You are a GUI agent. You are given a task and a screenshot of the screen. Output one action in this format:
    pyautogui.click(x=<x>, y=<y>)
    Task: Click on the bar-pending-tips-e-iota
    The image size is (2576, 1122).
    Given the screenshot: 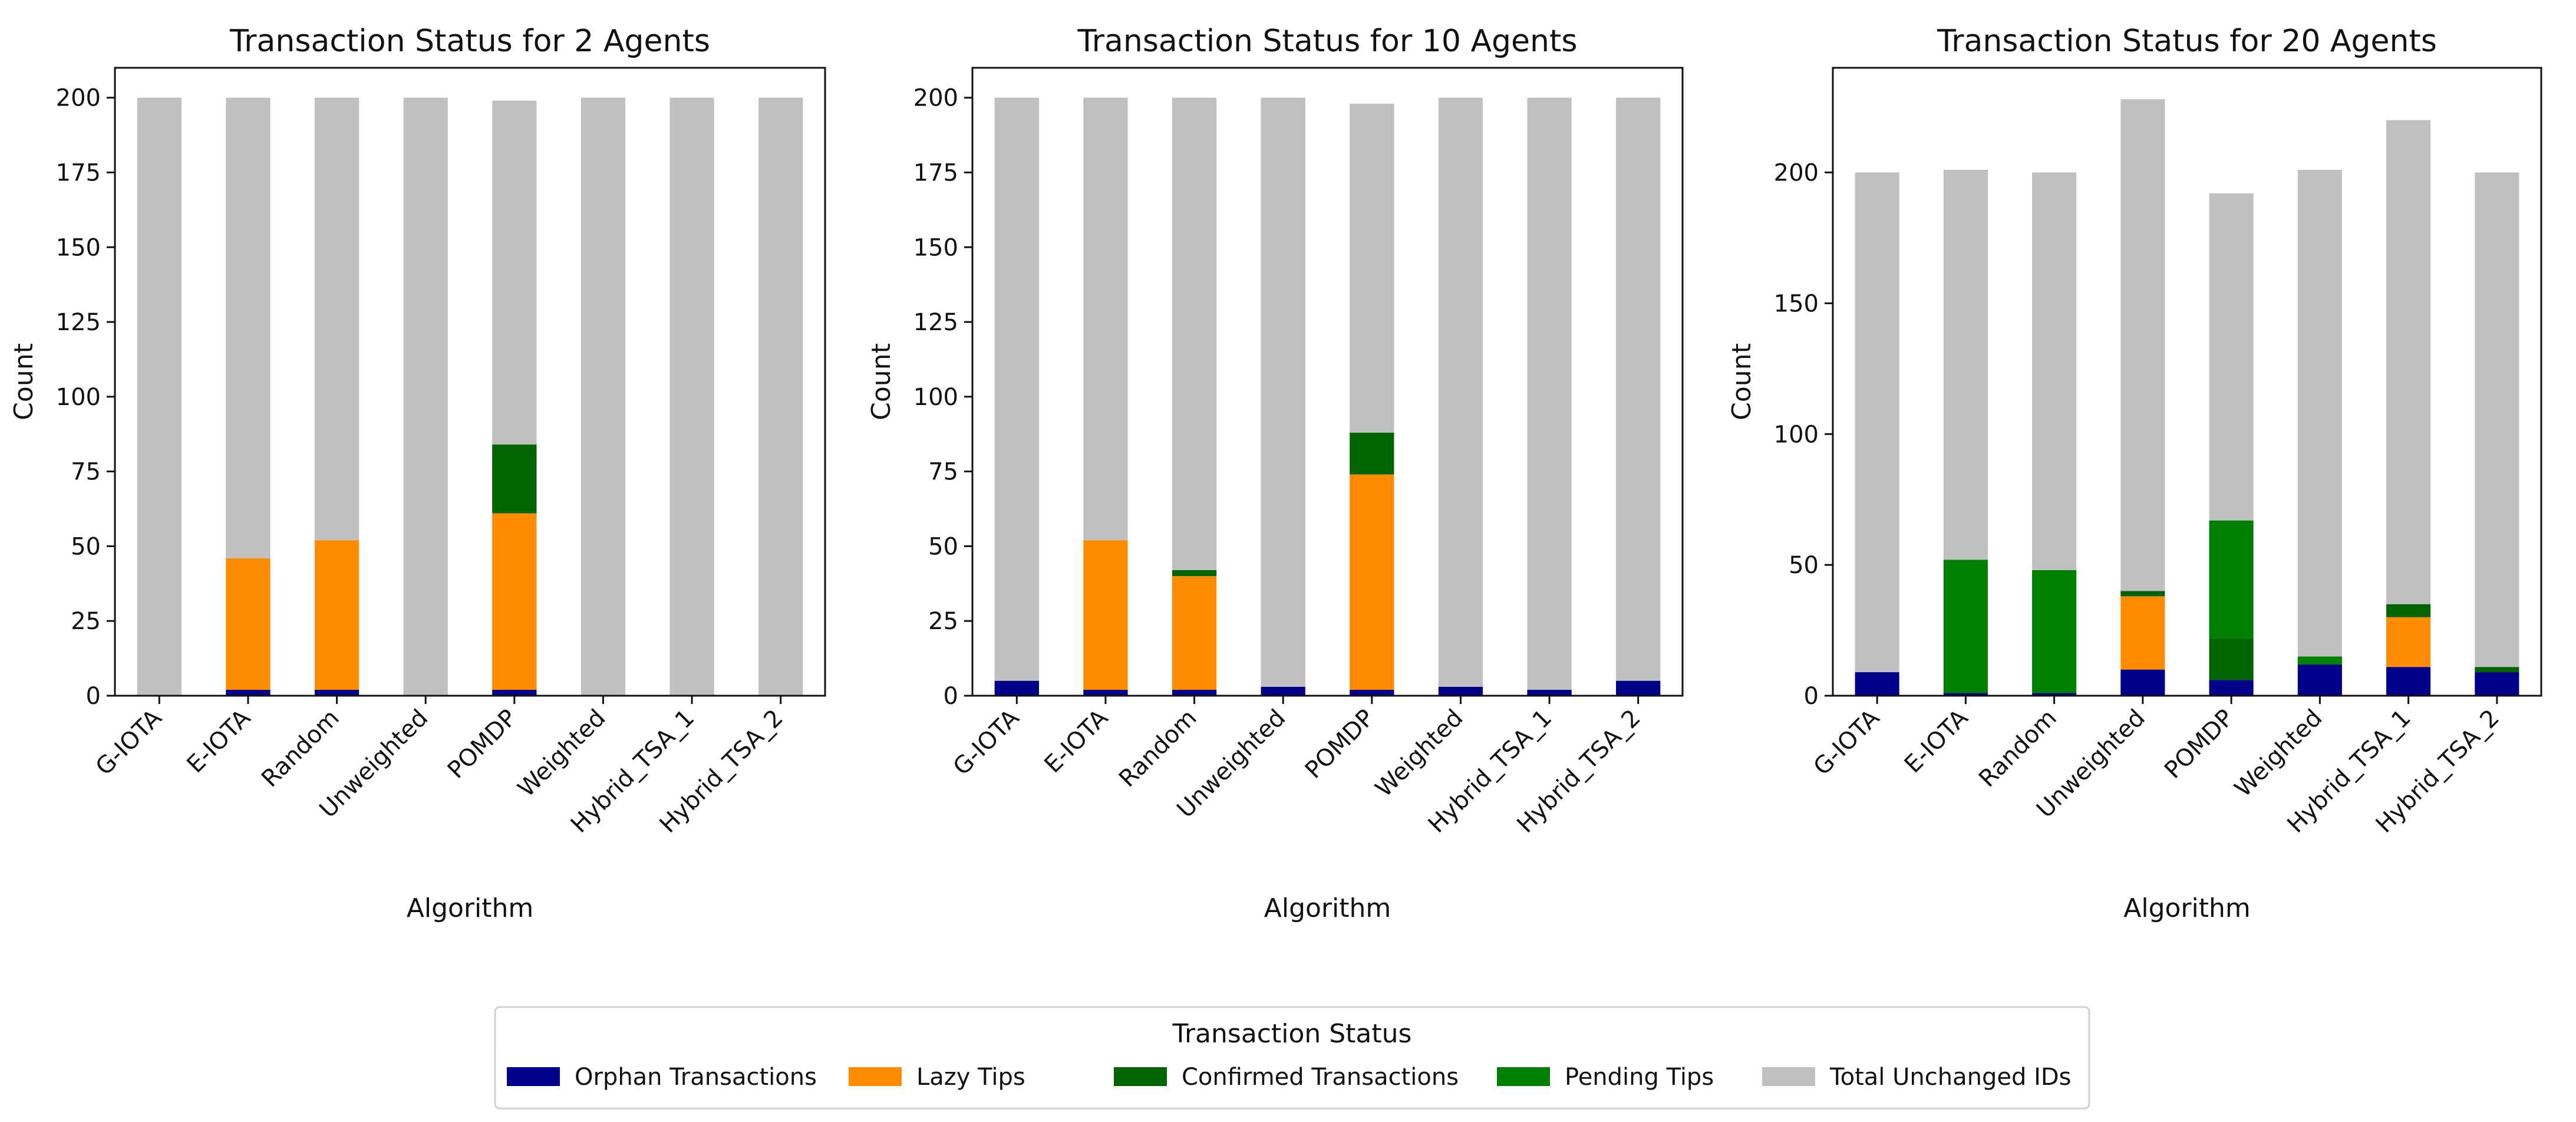 What is the action you would take?
    pyautogui.click(x=1966, y=626)
    